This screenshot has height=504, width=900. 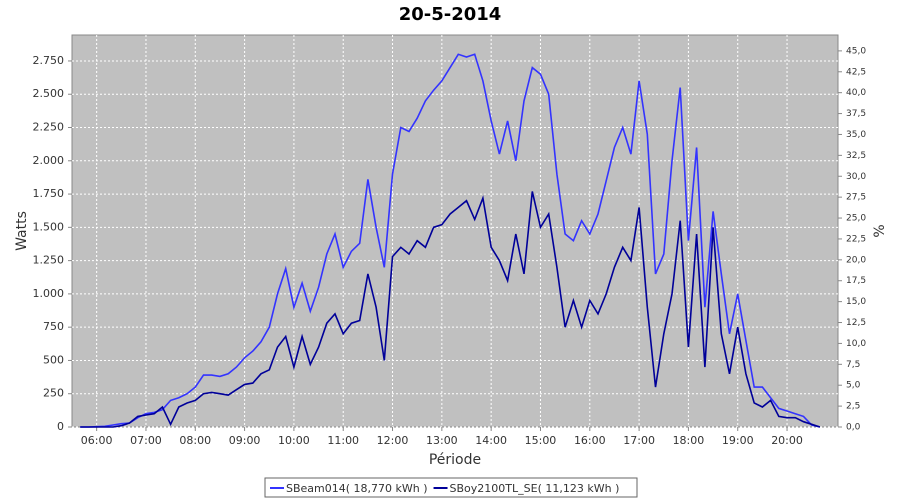 I want to click on y2-tick-label: 35,0, so click(x=856, y=135).